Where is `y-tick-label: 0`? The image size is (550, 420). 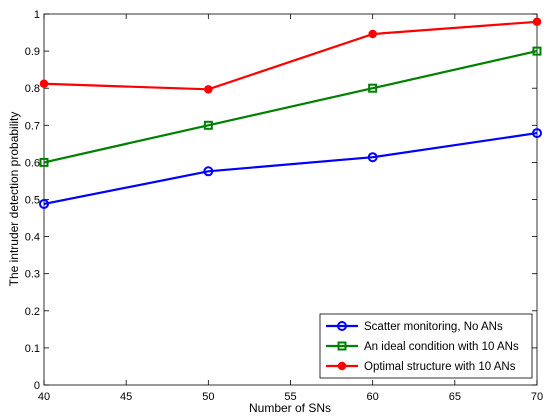
y-tick-label: 0 is located at coordinates (37, 386).